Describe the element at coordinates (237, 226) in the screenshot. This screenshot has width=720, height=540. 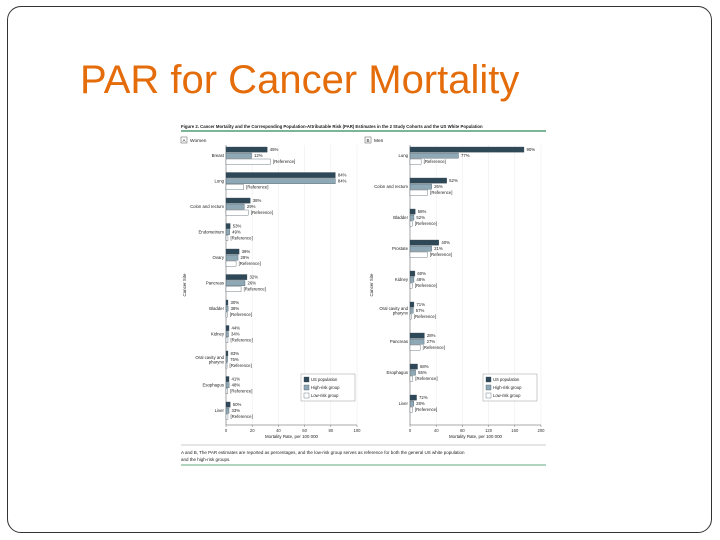
I see `data-label: 53%` at that location.